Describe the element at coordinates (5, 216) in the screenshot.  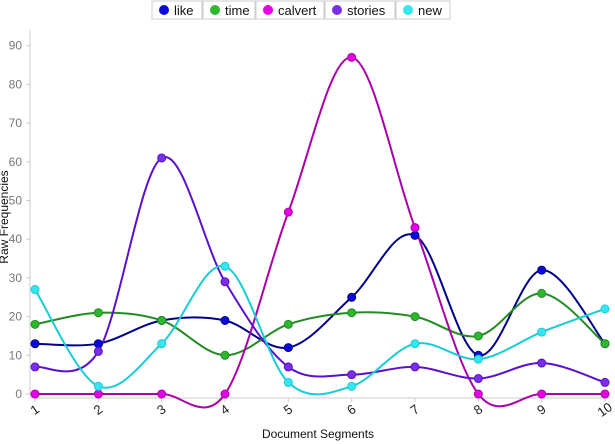
I see `y-axis-title: Raw Frequencies` at that location.